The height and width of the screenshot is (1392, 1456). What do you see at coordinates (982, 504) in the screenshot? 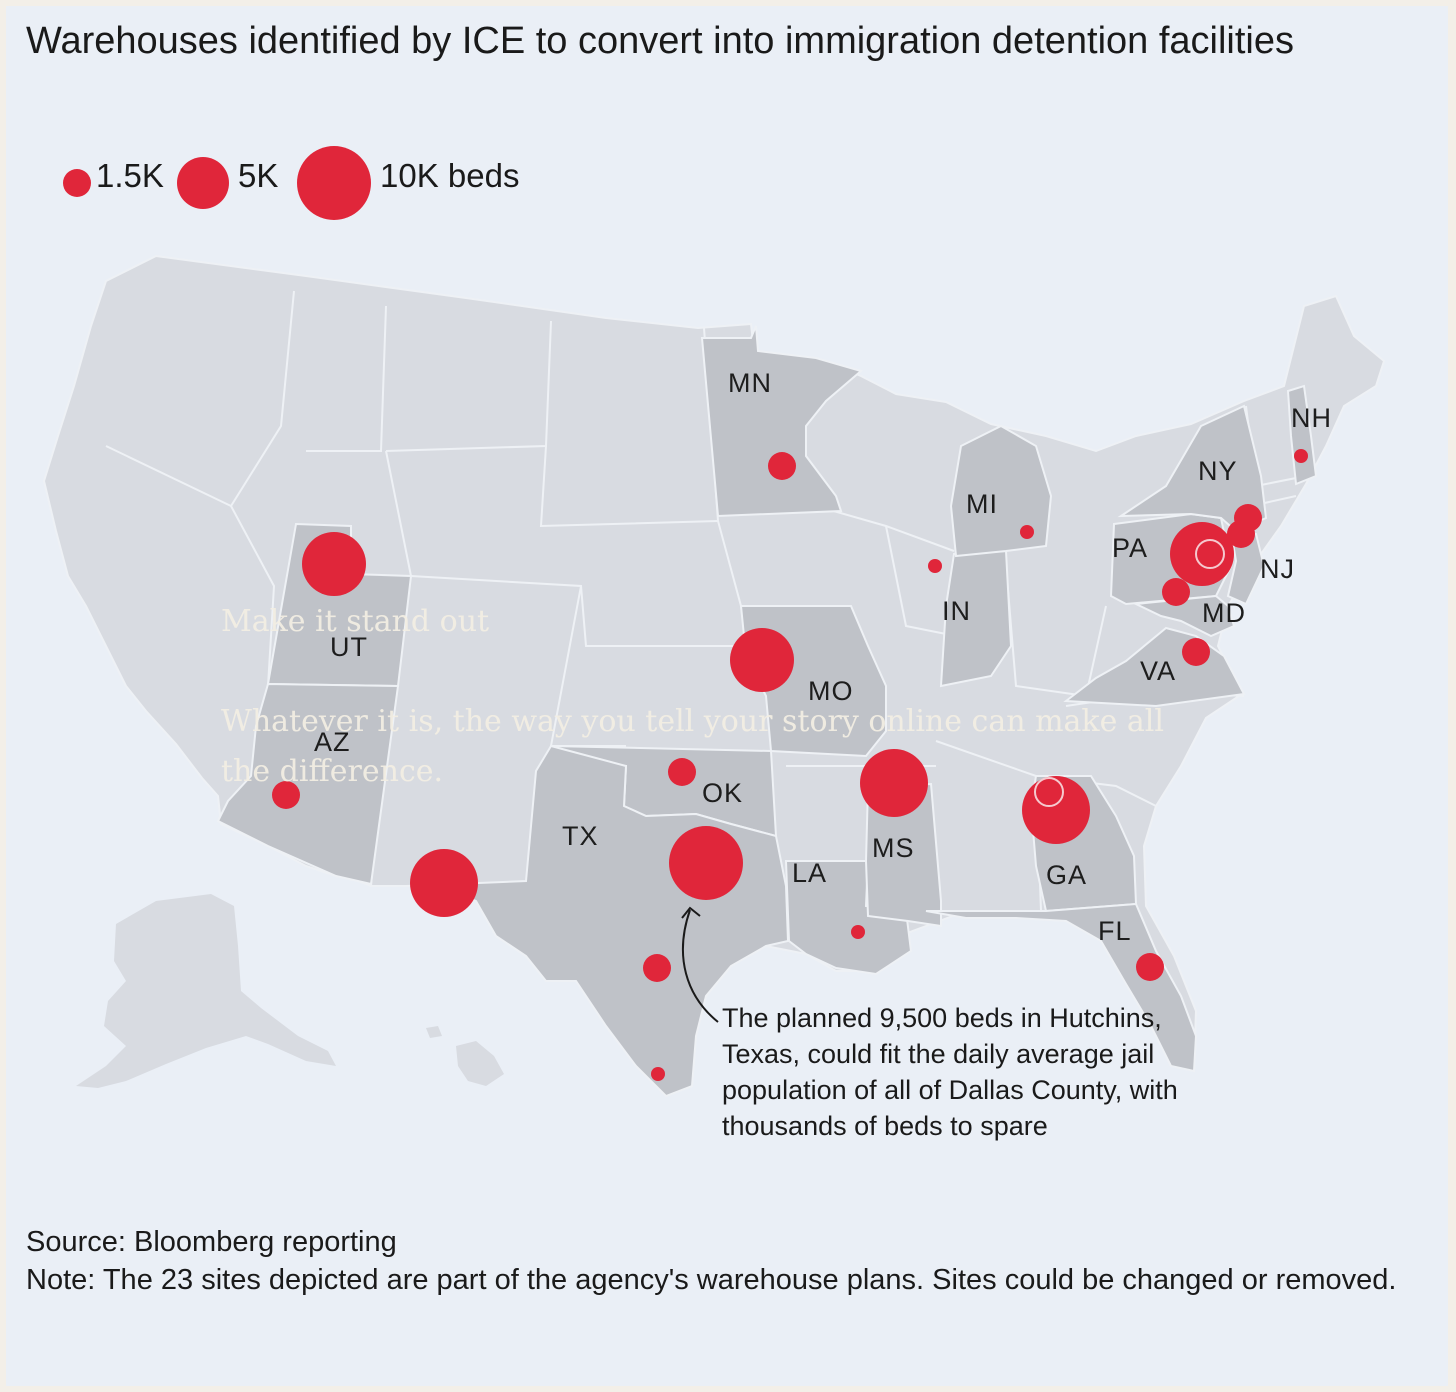
I see `state-label-mi: MI` at bounding box center [982, 504].